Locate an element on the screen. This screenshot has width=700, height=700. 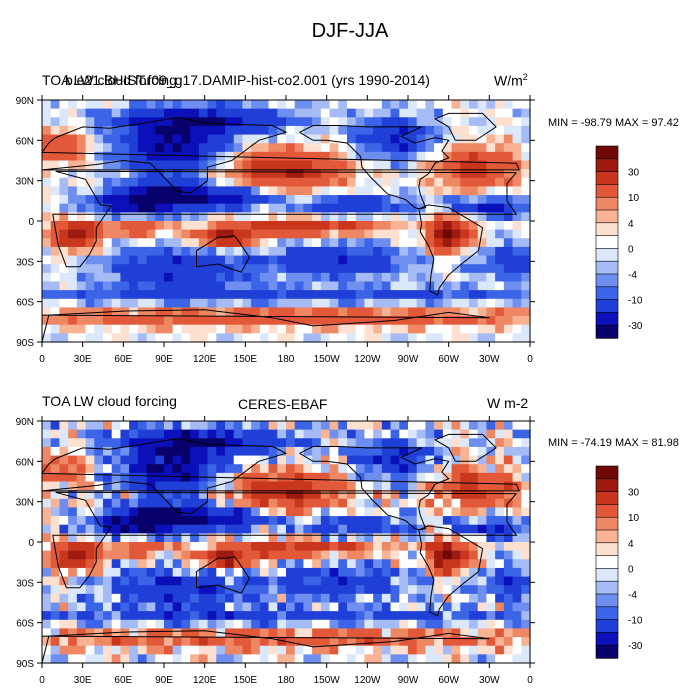
panel1-lat-label: 0 is located at coordinates (31, 222).